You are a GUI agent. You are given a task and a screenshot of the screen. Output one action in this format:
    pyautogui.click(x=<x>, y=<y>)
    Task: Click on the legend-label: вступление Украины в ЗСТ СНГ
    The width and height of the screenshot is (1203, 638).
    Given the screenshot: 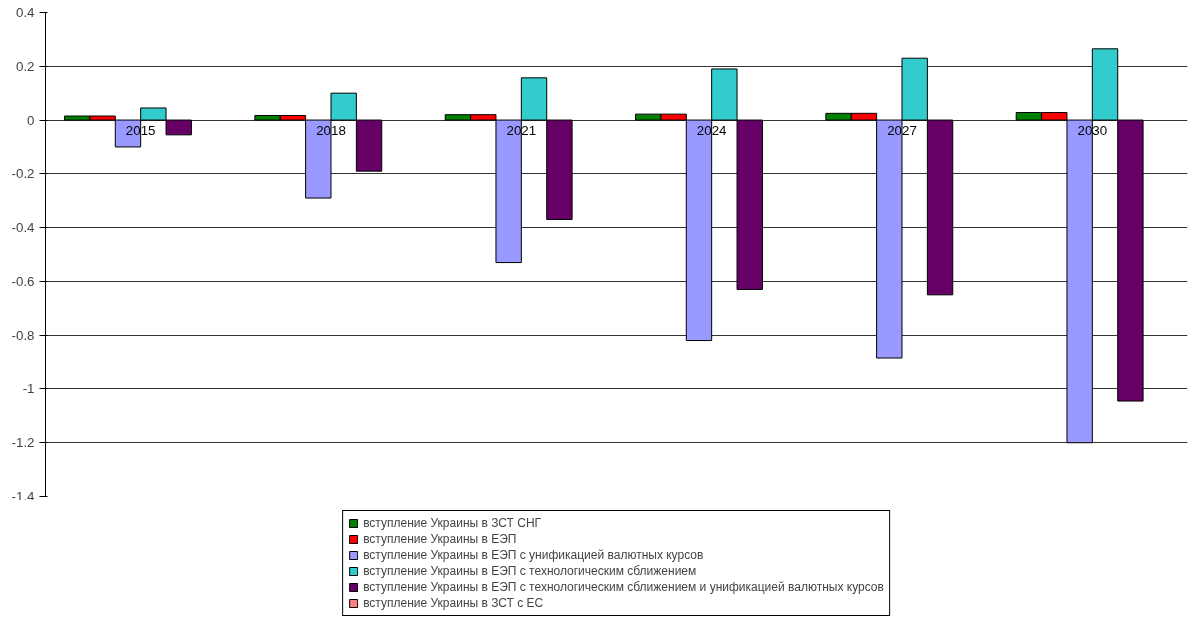 What is the action you would take?
    pyautogui.click(x=452, y=522)
    